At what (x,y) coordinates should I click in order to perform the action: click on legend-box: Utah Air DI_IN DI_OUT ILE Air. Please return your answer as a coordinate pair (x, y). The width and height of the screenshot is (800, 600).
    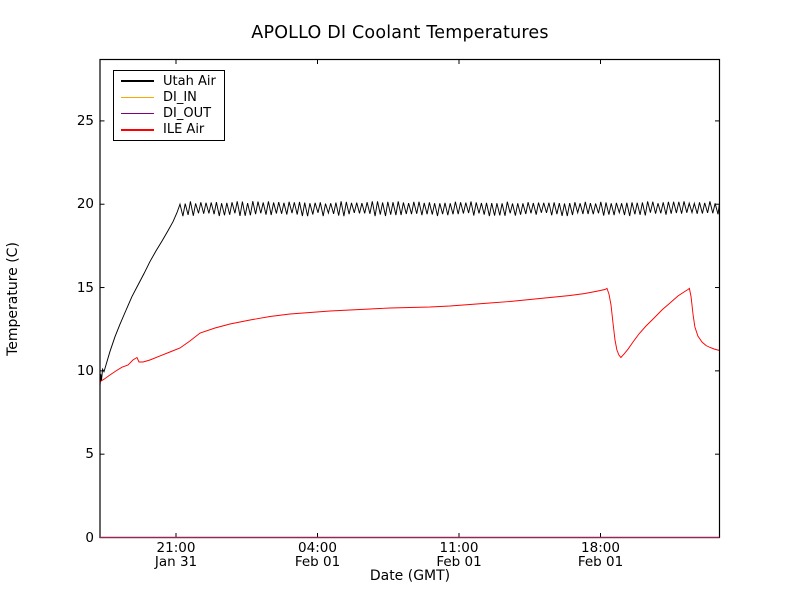
    Looking at the image, I should click on (169, 105).